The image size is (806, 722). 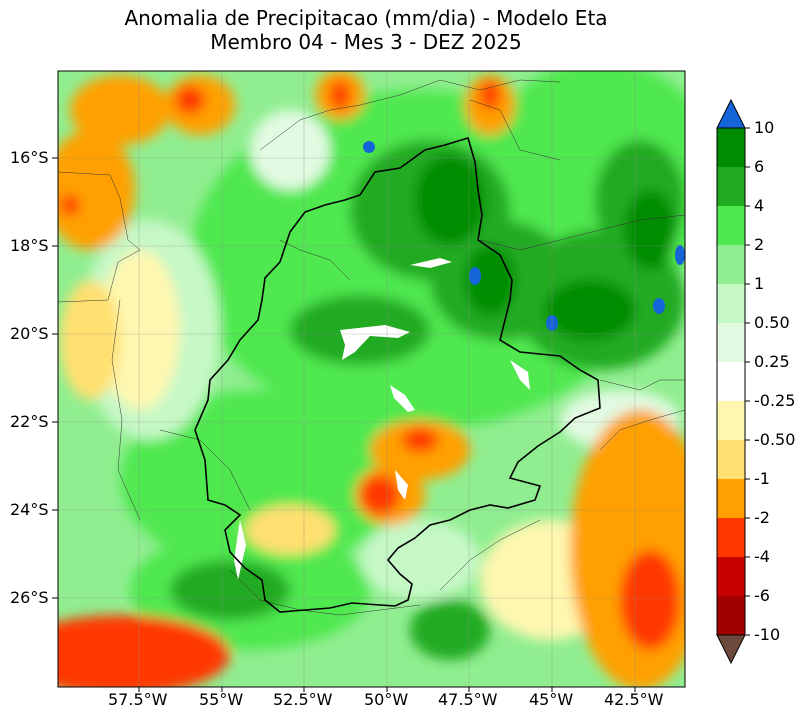 I want to click on lat-label: 26°S, so click(x=29, y=597).